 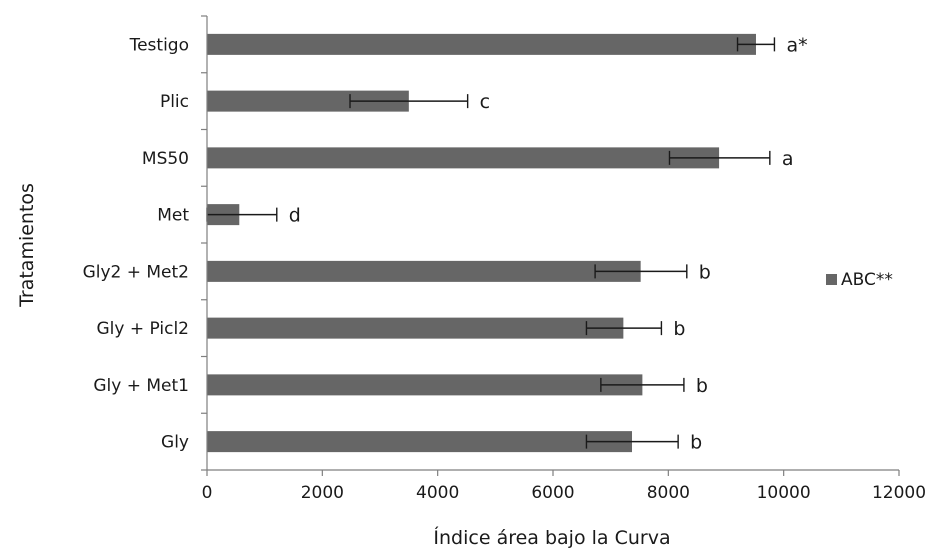 I want to click on x-axis-title: Índice área bajo la Curva, so click(x=551, y=537).